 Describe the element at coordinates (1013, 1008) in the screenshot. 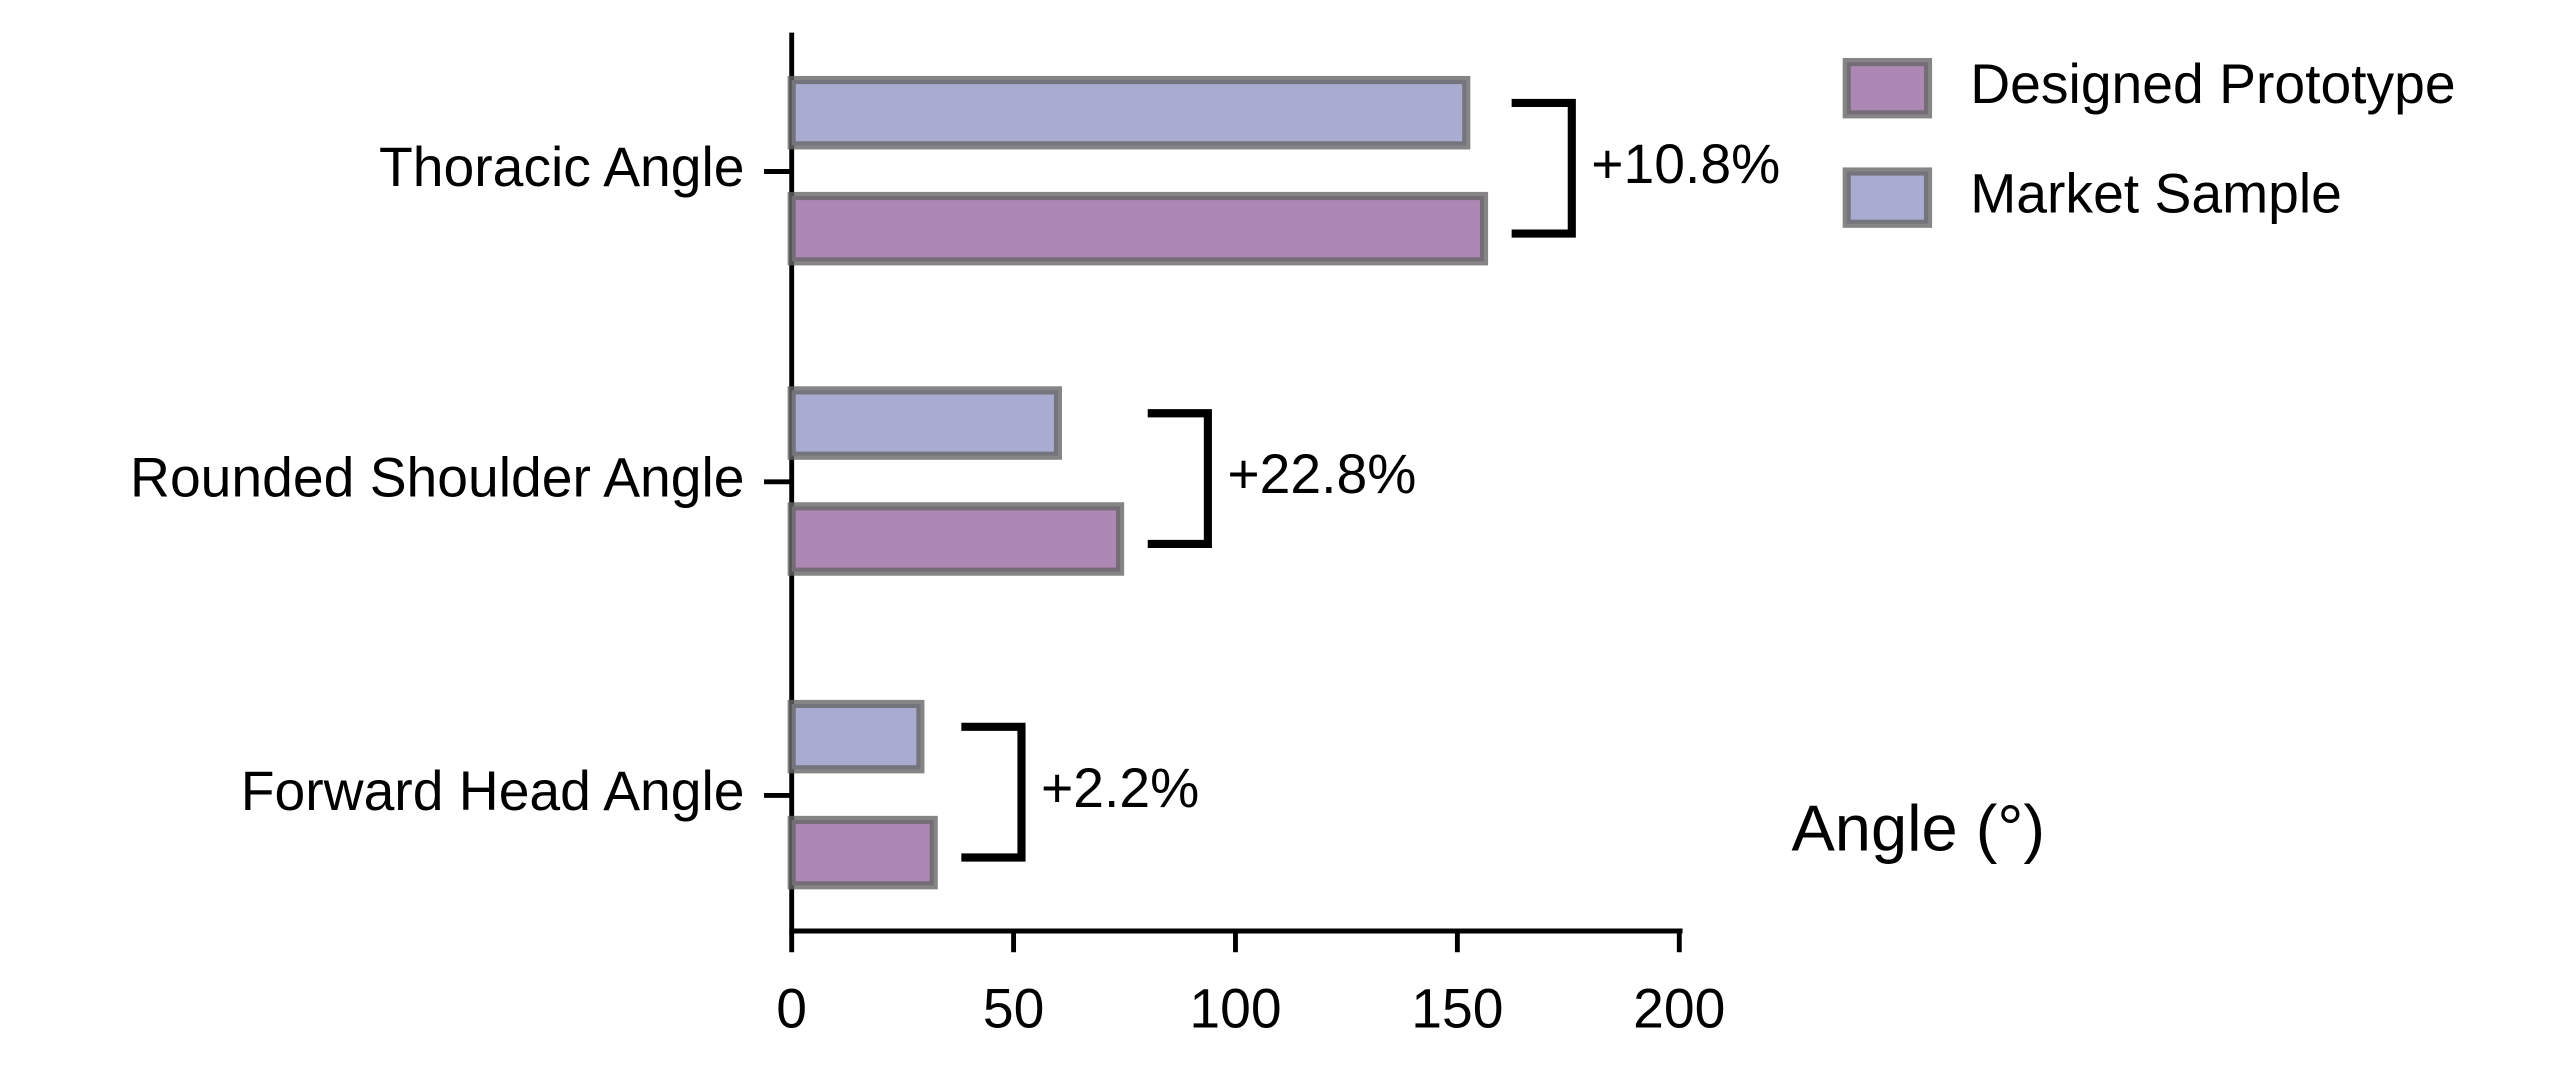

I see `x-tick-label: 50` at that location.